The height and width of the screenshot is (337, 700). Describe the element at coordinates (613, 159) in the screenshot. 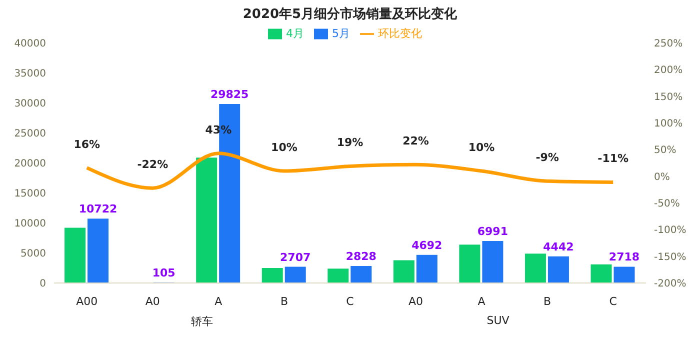

I see `data-label: -11%` at that location.